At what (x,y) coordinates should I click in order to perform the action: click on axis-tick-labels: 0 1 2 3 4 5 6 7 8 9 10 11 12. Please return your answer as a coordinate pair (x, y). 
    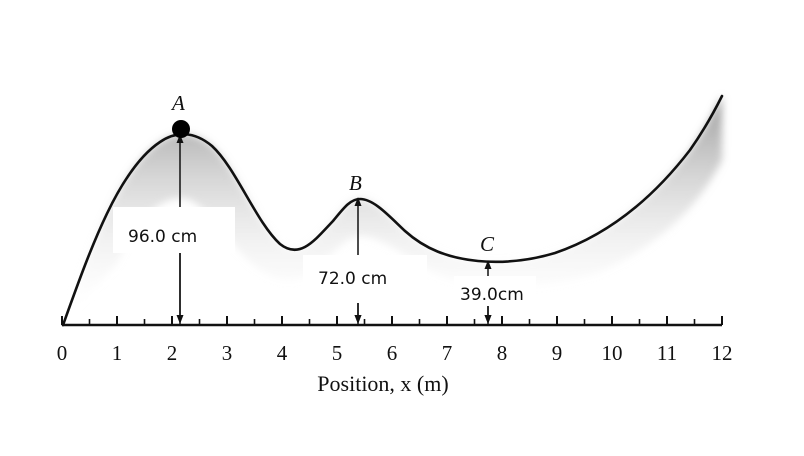
    Looking at the image, I should click on (395, 353).